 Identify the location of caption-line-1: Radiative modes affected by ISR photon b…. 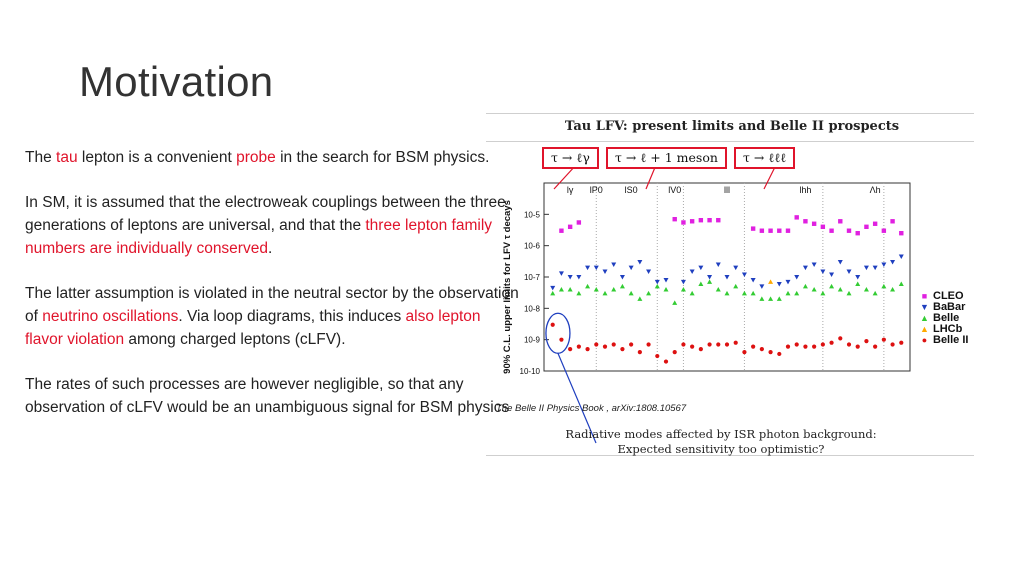
(721, 434).